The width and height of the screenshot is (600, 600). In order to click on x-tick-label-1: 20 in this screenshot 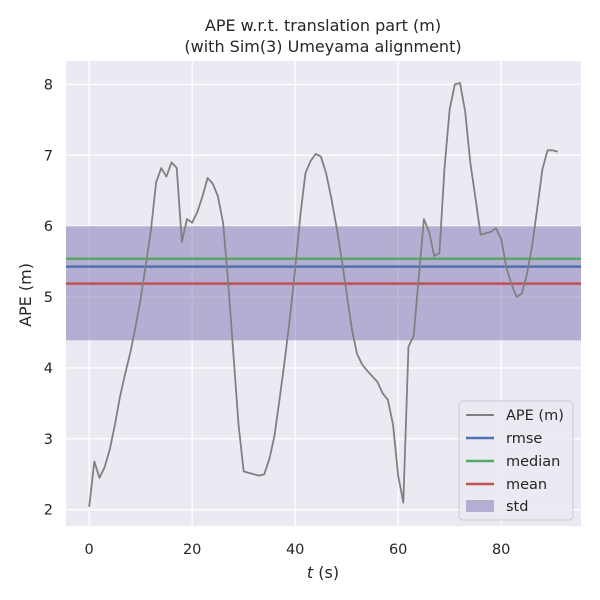, I will do `click(192, 550)`.